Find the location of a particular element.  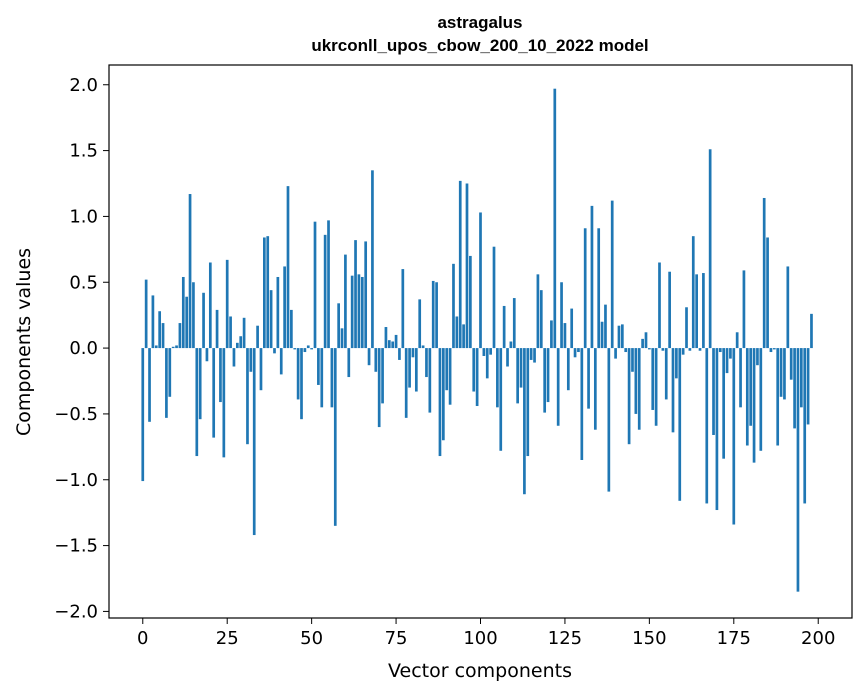

x-tick-label: 100 is located at coordinates (480, 638).